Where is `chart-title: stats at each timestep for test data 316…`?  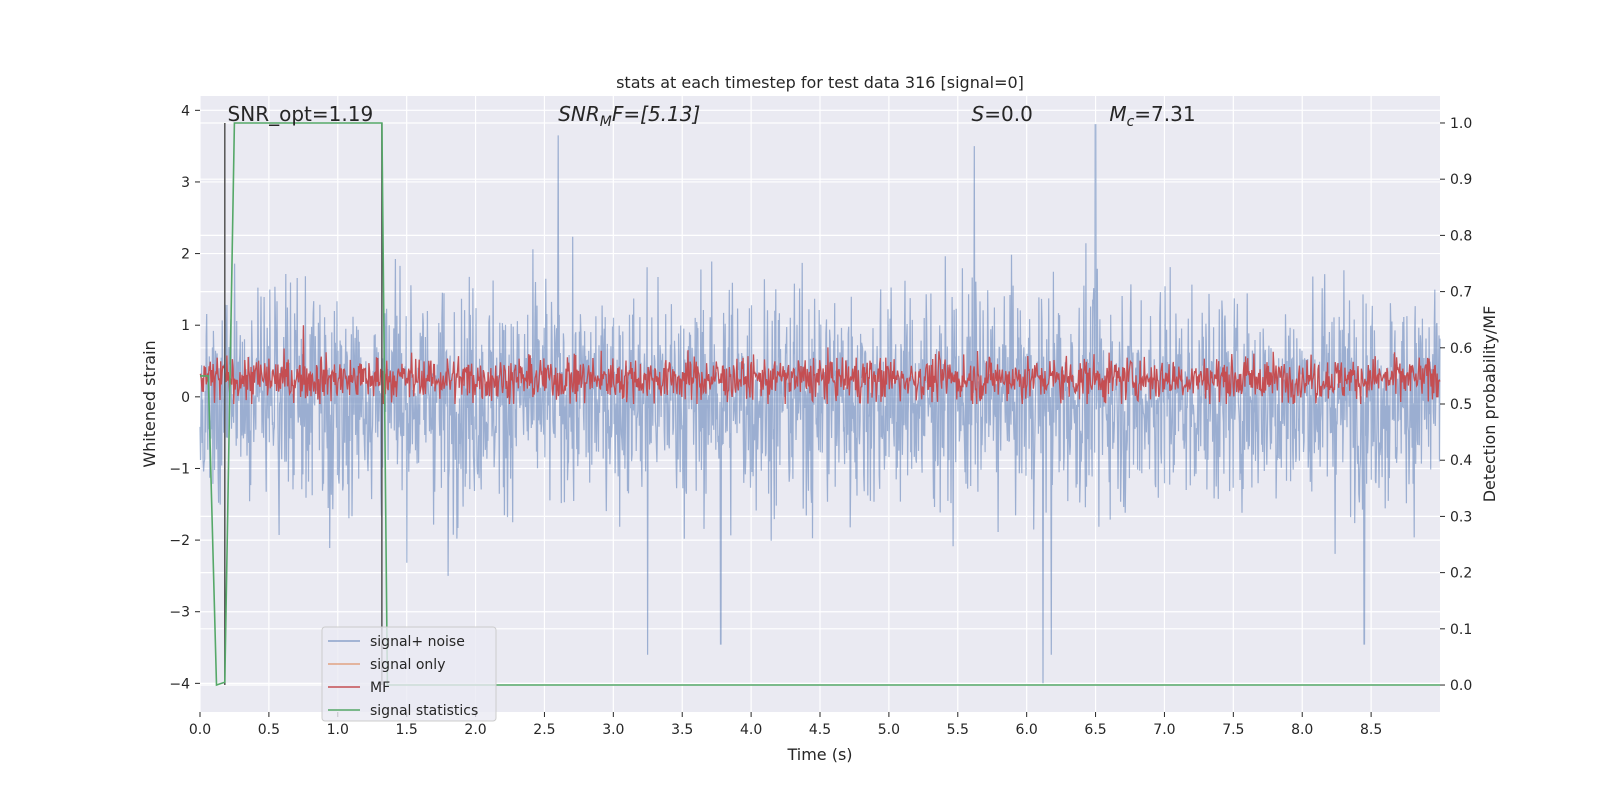
chart-title: stats at each timestep for test data 316… is located at coordinates (820, 82).